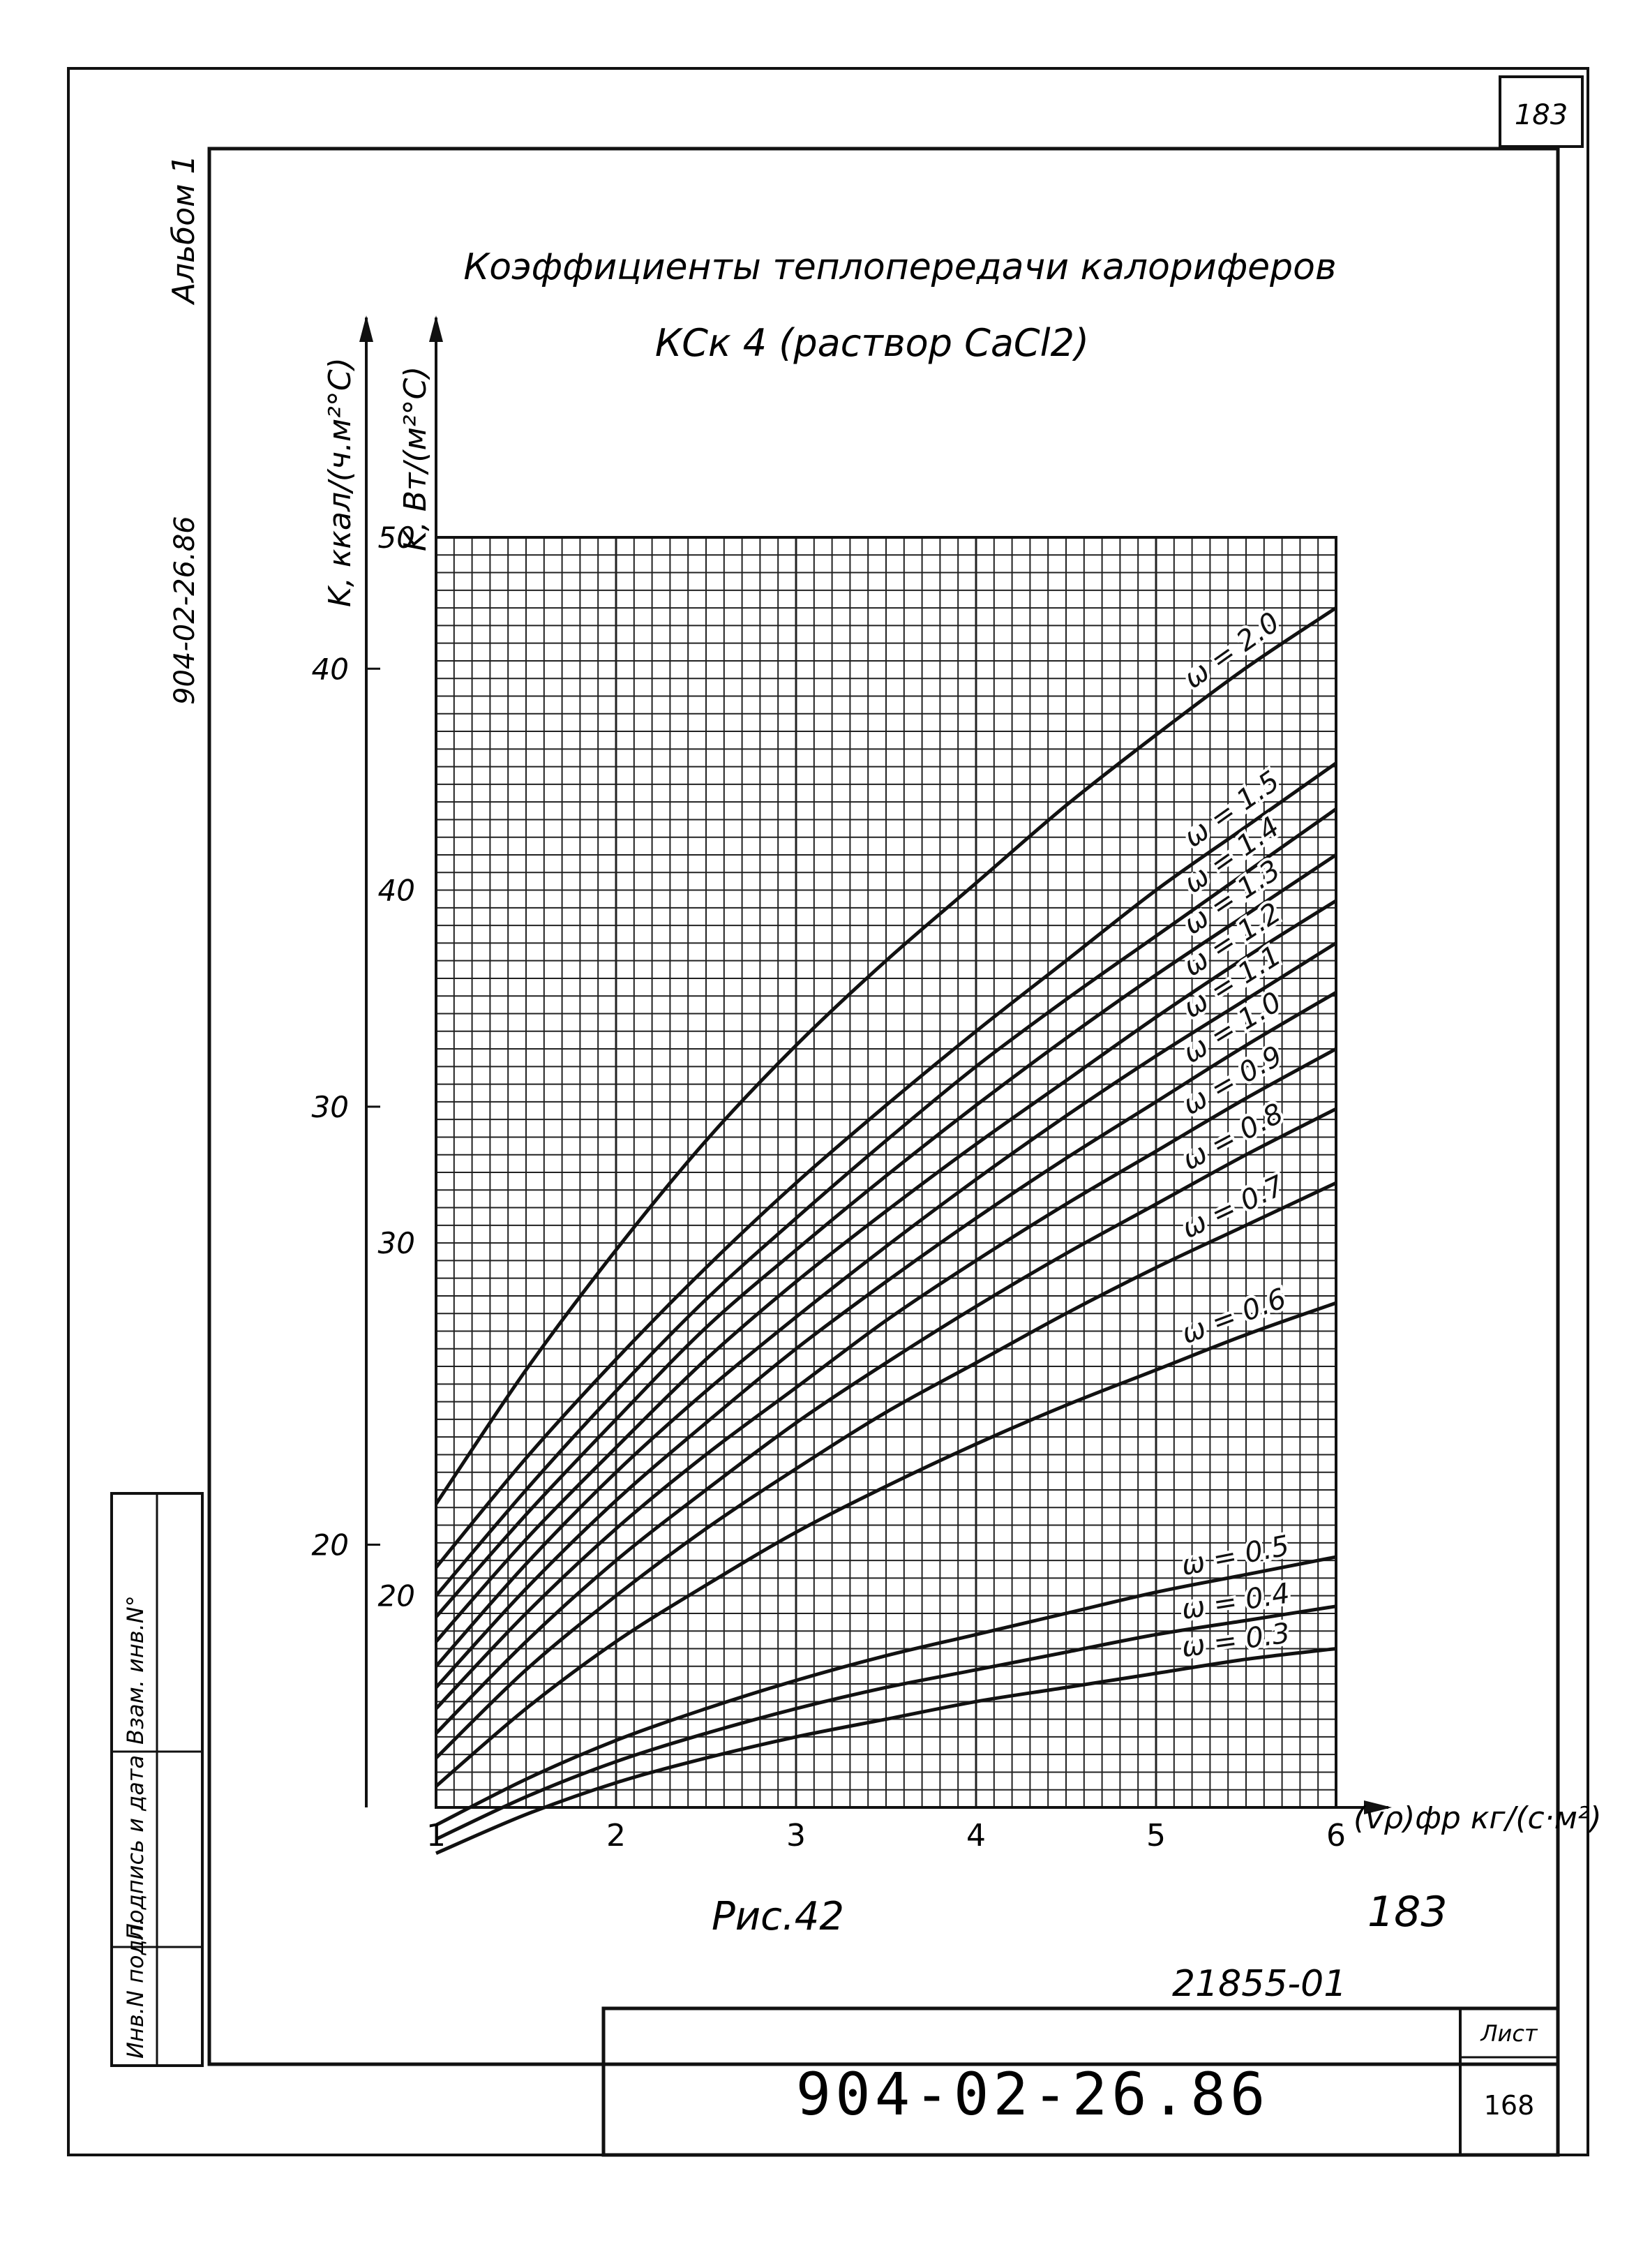 This screenshot has height=2268, width=1650. I want to click on sheet-label: Лист, so click(1509, 2033).